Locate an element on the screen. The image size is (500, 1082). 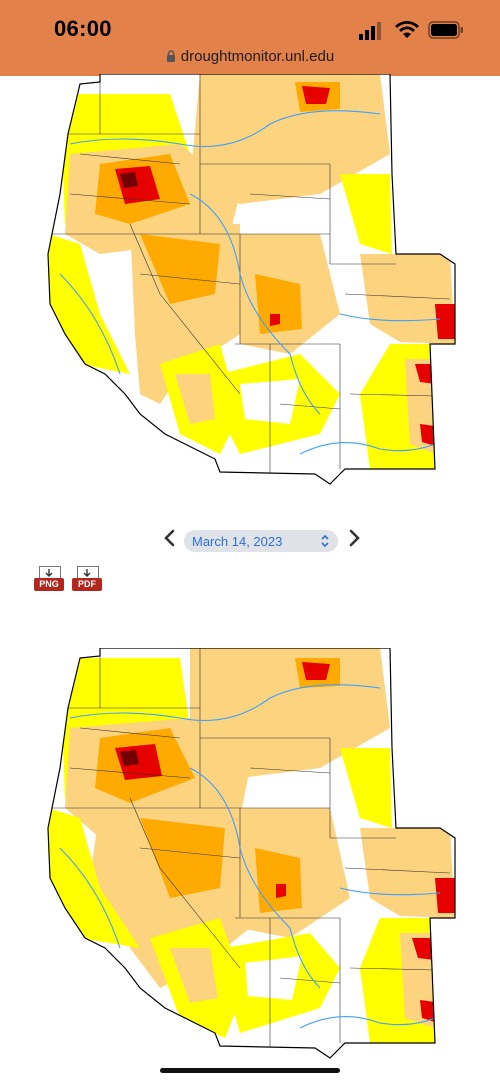
browser-top-bar: 06:00 droughtmonitor.unl.edu is located at coordinates (250, 38).